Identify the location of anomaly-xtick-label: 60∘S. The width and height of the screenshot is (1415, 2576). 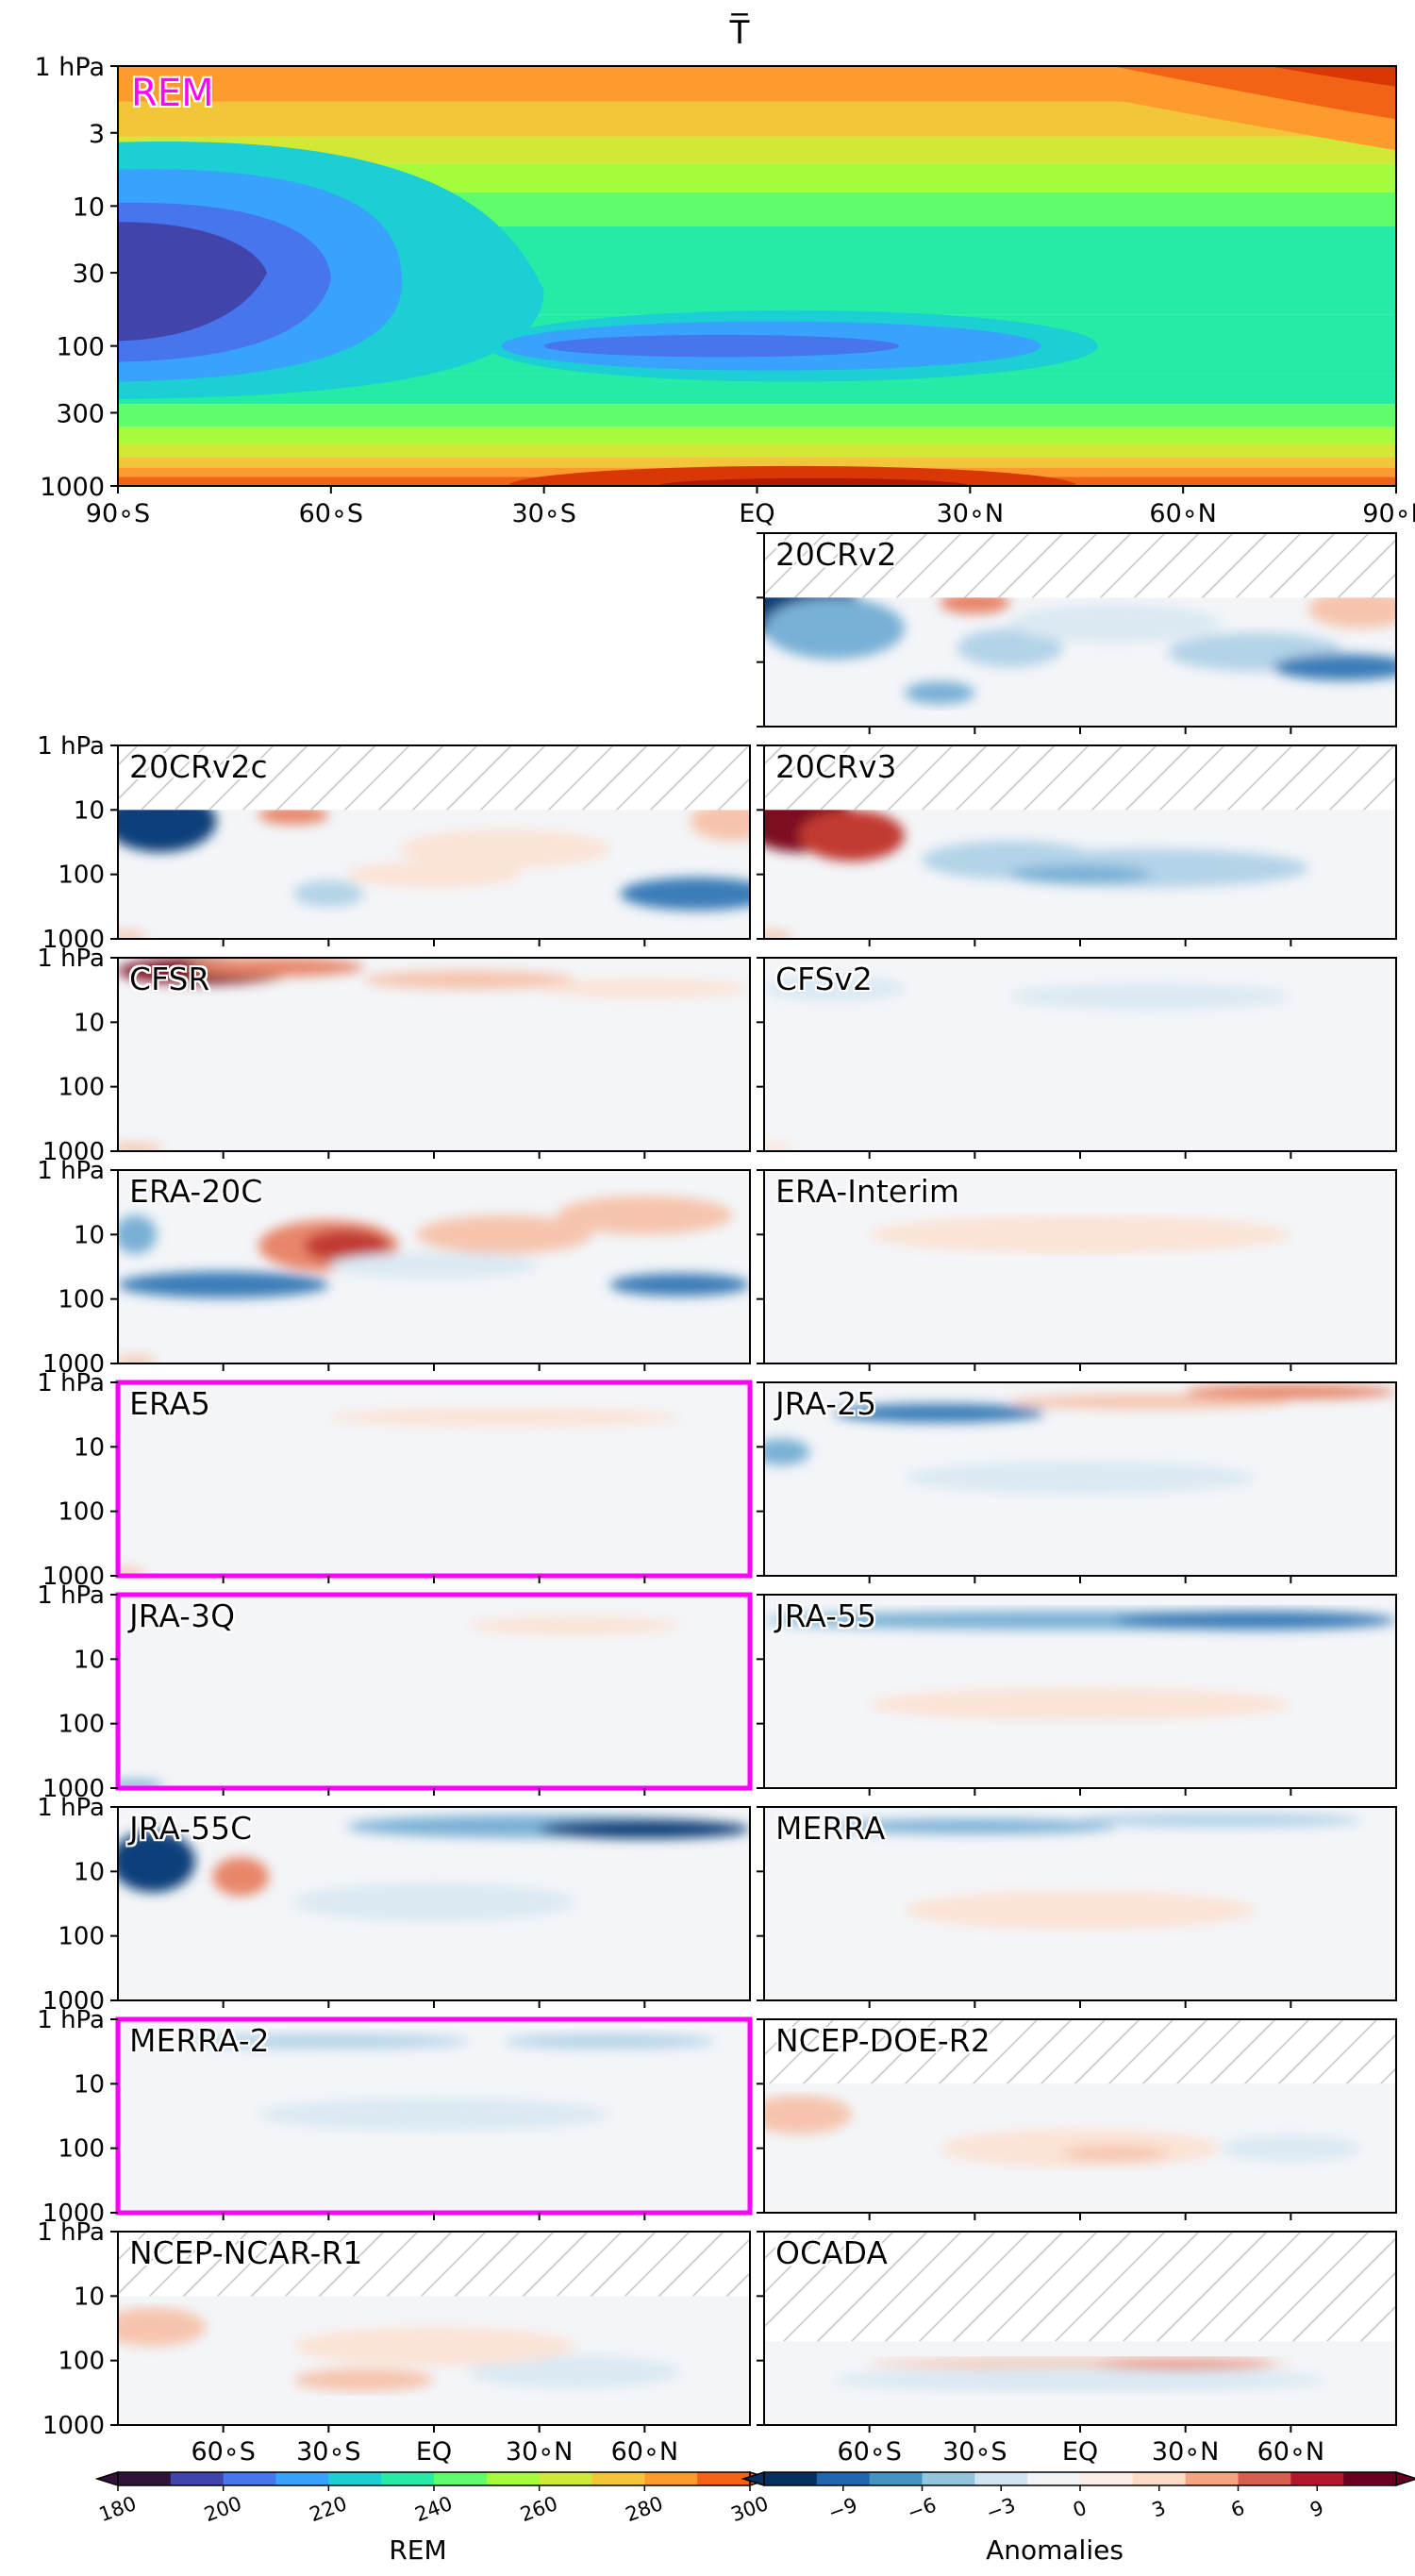
(869, 2452).